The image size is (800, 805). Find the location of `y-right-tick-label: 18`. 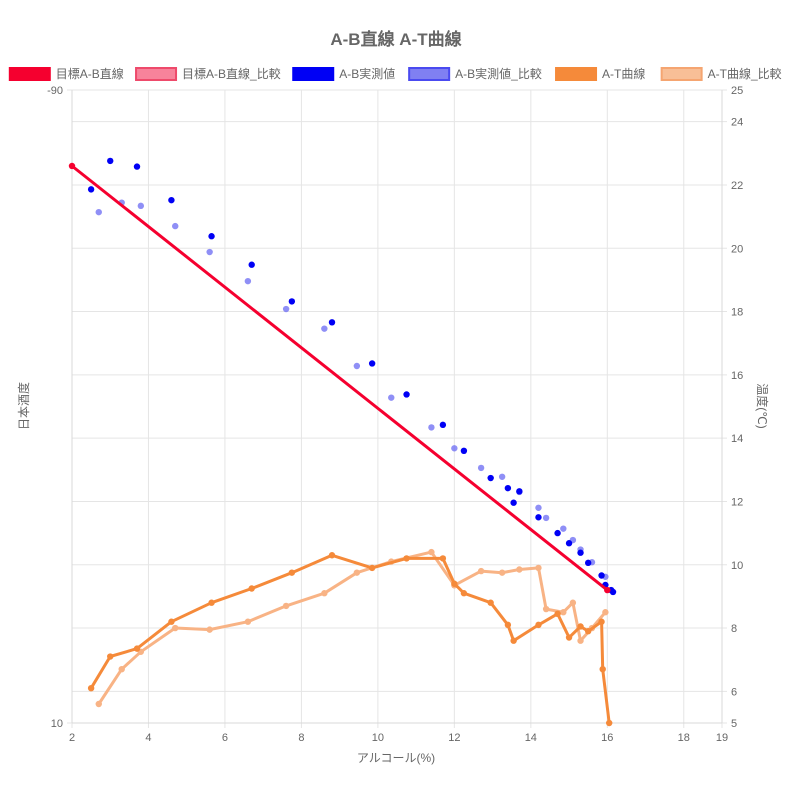

y-right-tick-label: 18 is located at coordinates (737, 313).